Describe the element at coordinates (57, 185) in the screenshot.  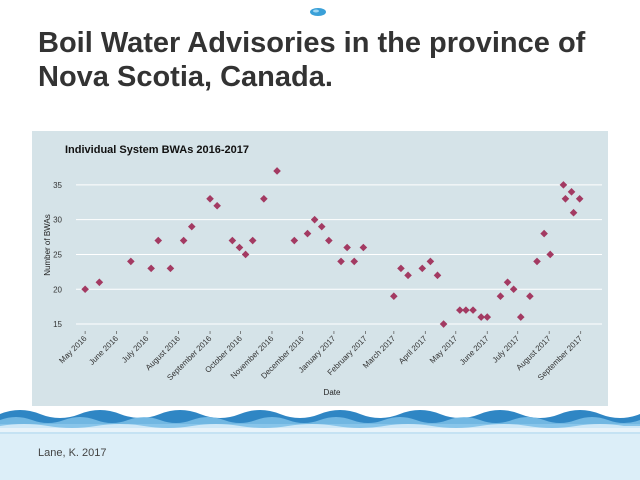
I see `y-tick-label: 35` at that location.